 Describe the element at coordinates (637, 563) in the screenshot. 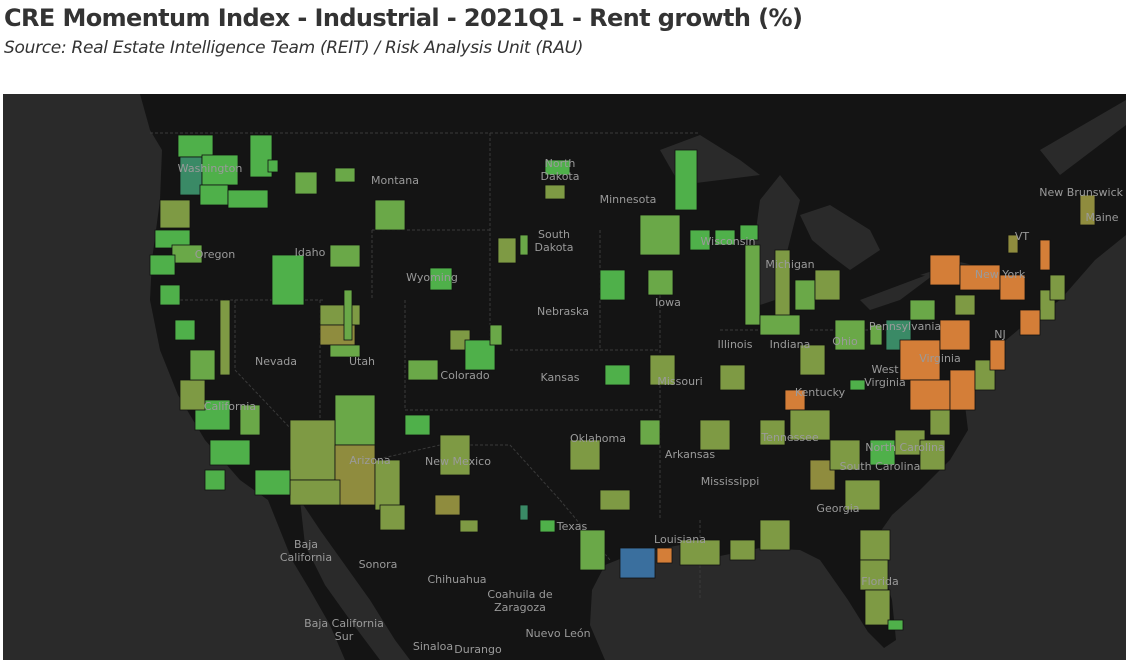

I see `market-region-blue` at that location.